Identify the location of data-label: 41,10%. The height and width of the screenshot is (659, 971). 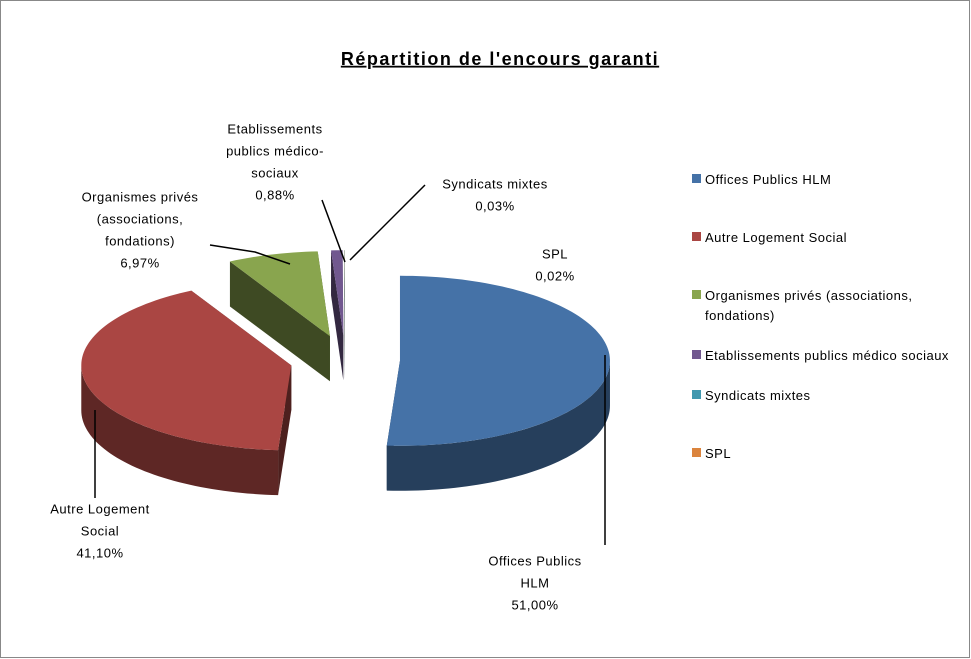
(99, 552).